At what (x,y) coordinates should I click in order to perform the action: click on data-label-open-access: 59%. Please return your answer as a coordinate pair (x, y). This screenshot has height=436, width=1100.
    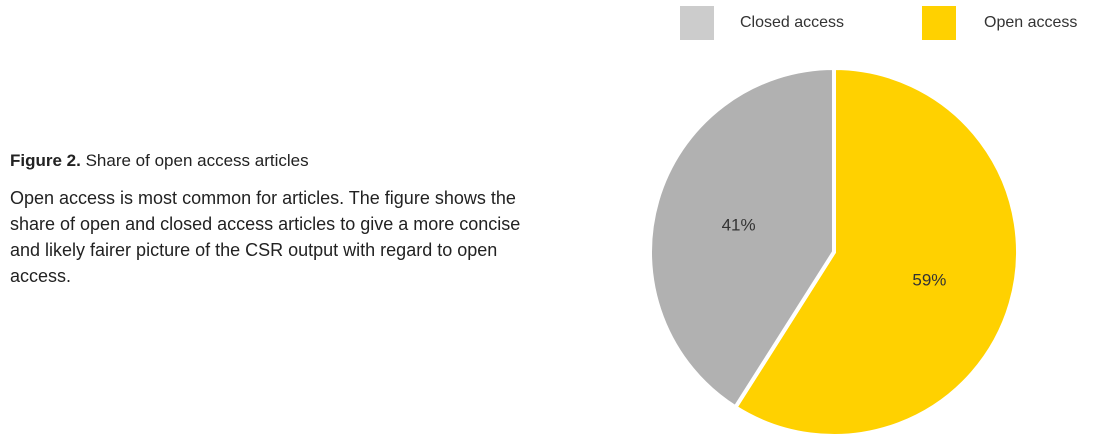
    Looking at the image, I should click on (929, 280).